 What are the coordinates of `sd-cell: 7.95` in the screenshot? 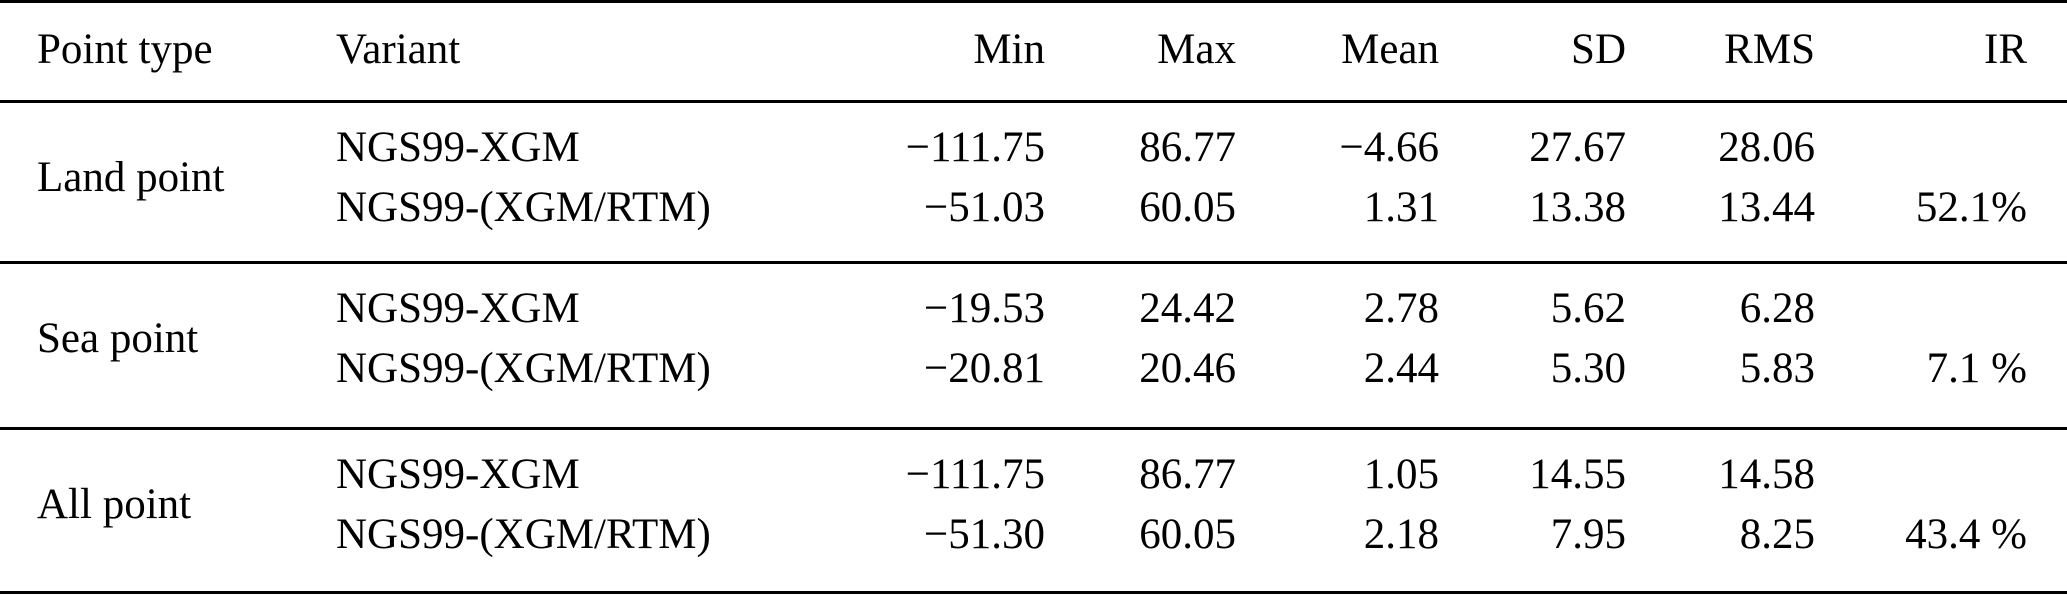 It's located at (1588, 534).